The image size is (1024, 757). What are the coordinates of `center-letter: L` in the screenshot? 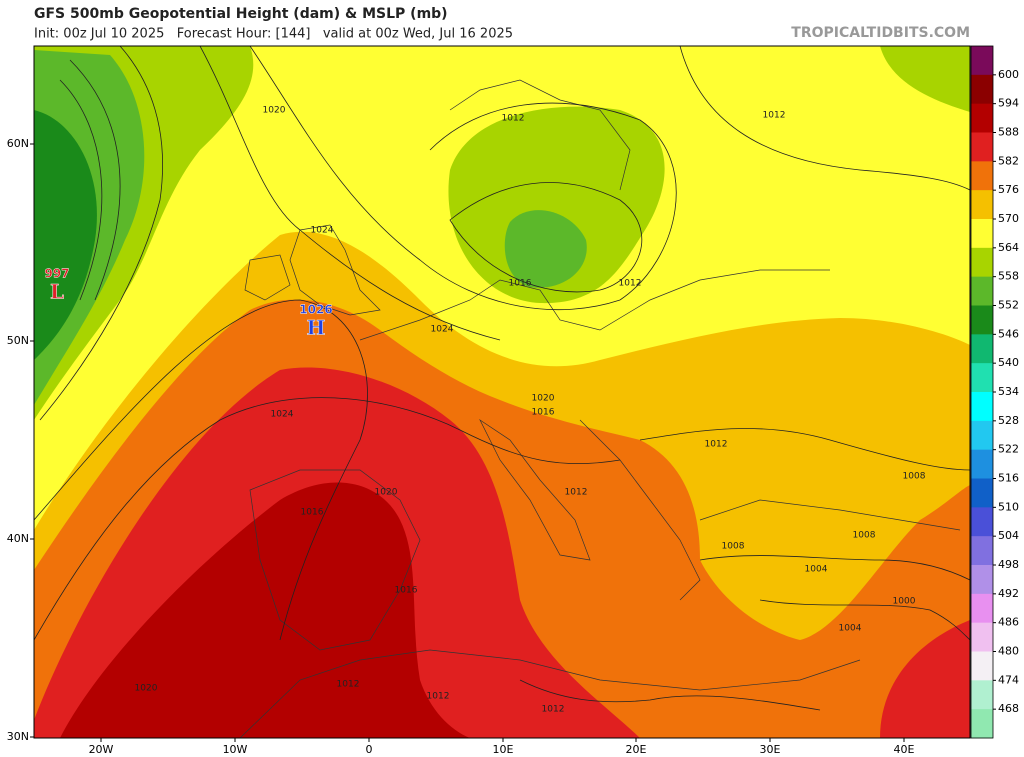 It's located at (57, 292).